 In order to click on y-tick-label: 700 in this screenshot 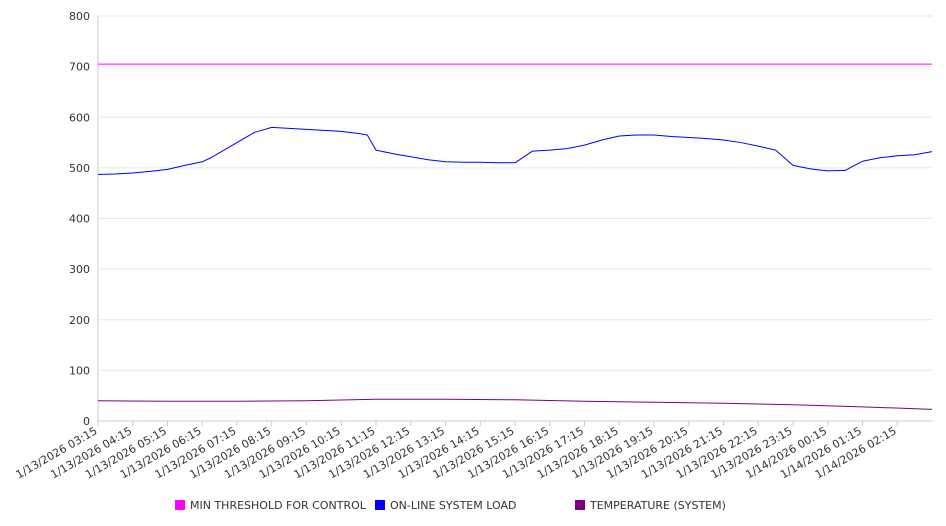, I will do `click(79, 67)`.